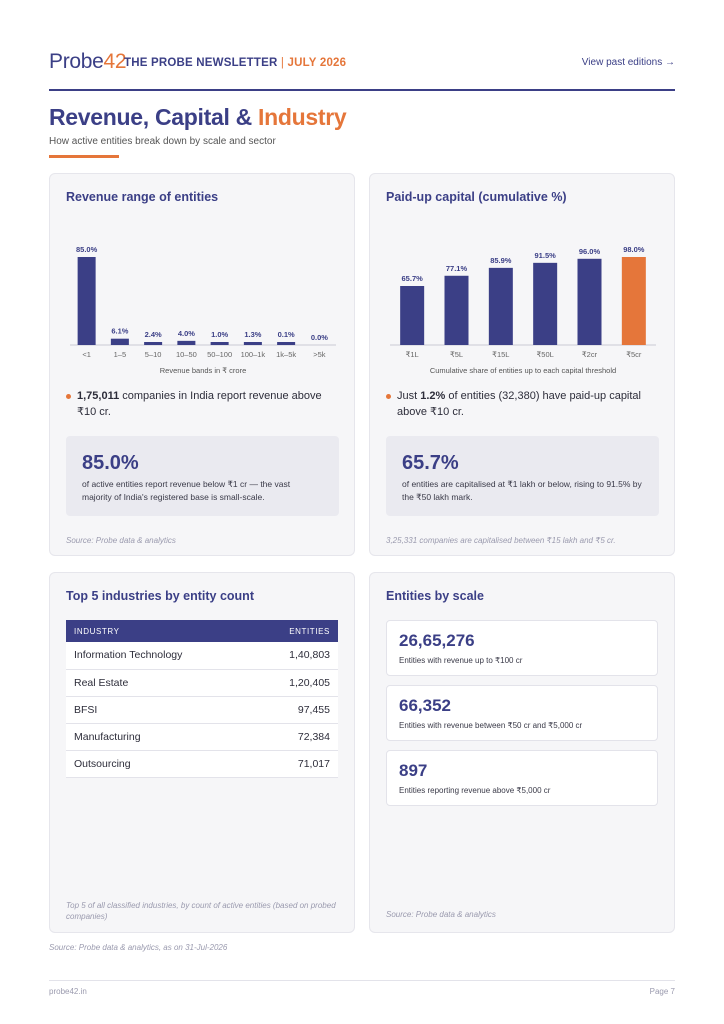 This screenshot has height=1024, width=724. Describe the element at coordinates (201, 63) in the screenshot. I see `newsletter-name: THE PROBE NEWSLETTER` at that location.